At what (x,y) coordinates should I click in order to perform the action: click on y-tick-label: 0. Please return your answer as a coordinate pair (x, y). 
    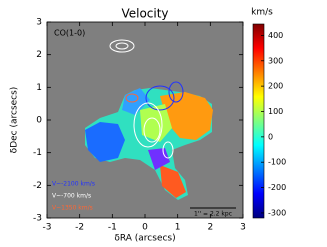
    Looking at the image, I should click on (39, 121).